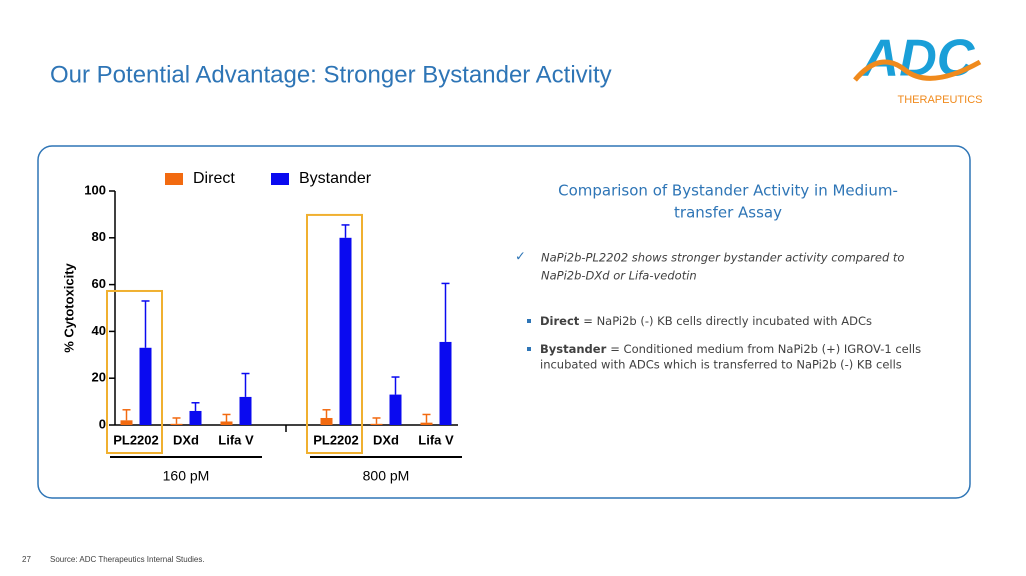 This screenshot has height=576, width=1026. What do you see at coordinates (99, 283) in the screenshot?
I see `y-tick-label: 60` at bounding box center [99, 283].